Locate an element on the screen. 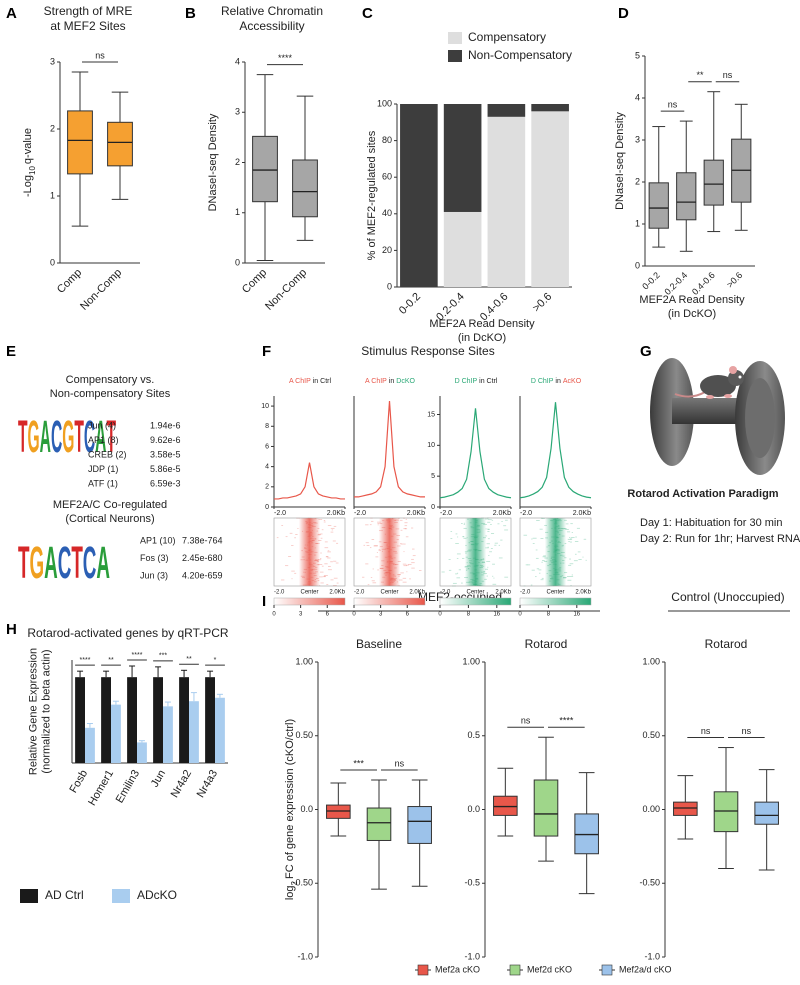  sequence-logo: TGACGTCAT is located at coordinates (67, 437).